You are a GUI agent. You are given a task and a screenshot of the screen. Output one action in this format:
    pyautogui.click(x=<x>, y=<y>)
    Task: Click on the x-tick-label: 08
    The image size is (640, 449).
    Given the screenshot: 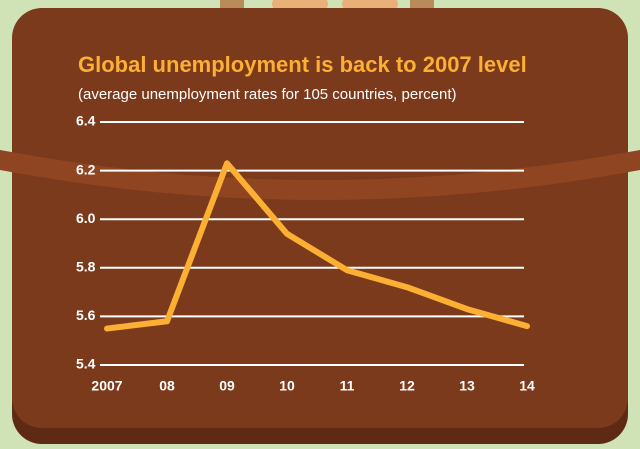 What is the action you would take?
    pyautogui.click(x=167, y=386)
    